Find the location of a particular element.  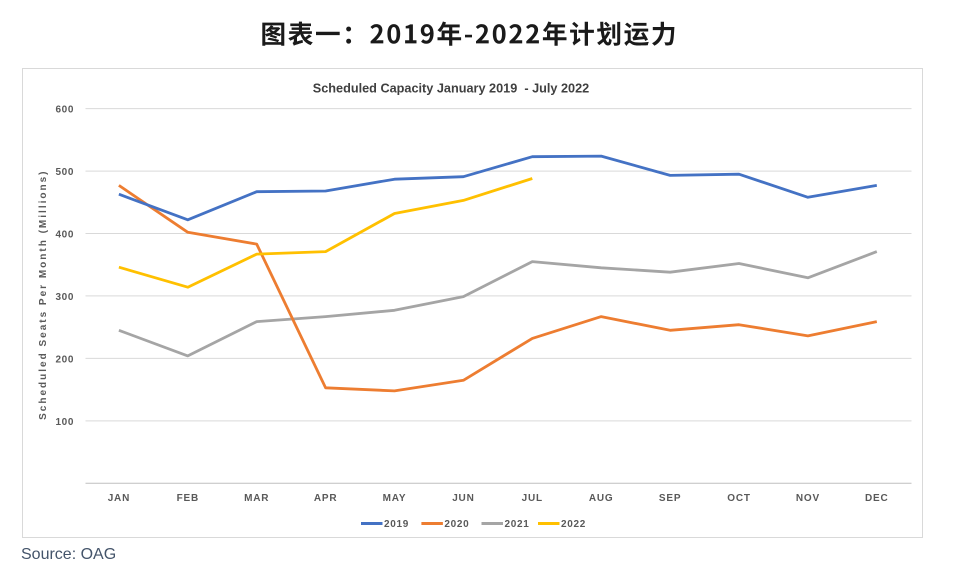

svg-text: 400 is located at coordinates (65, 235).